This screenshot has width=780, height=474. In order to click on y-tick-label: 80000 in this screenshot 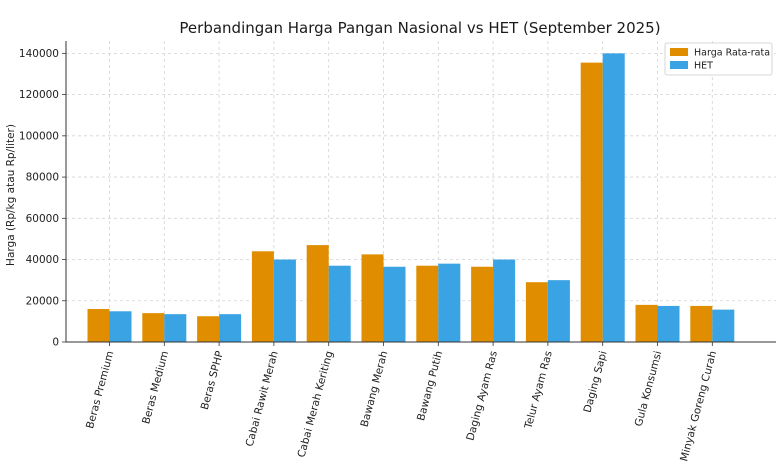, I will do `click(42, 178)`.